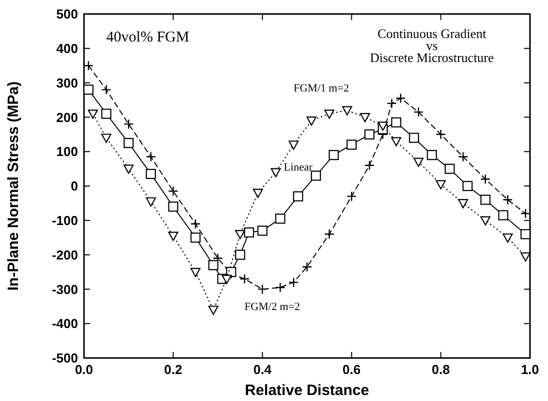  Describe the element at coordinates (322, 88) in the screenshot. I see `series-label: FGM/1 m=2` at that location.